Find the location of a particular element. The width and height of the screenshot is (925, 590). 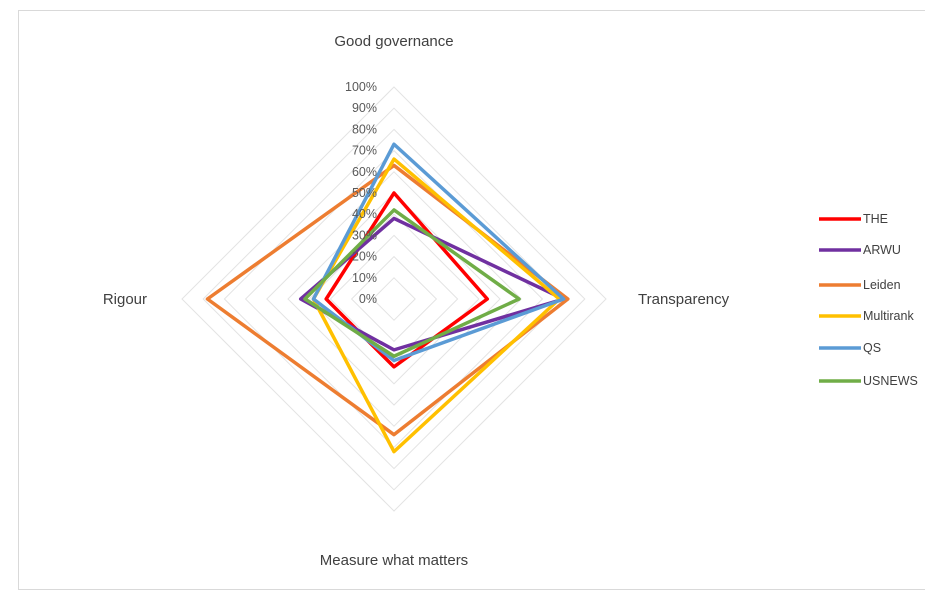

legend: THE ARWU Leiden Multirank QS USNEWS is located at coordinates (868, 300).